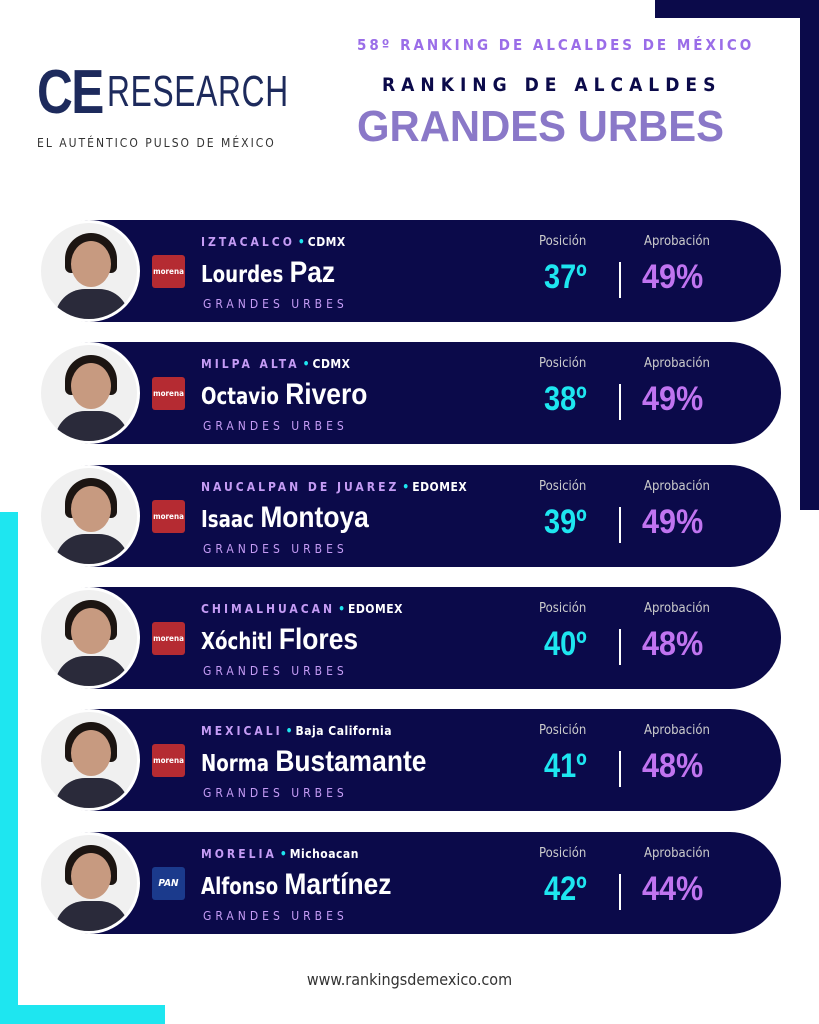 This screenshot has width=819, height=1024. I want to click on last-name: Montoya, so click(314, 517).